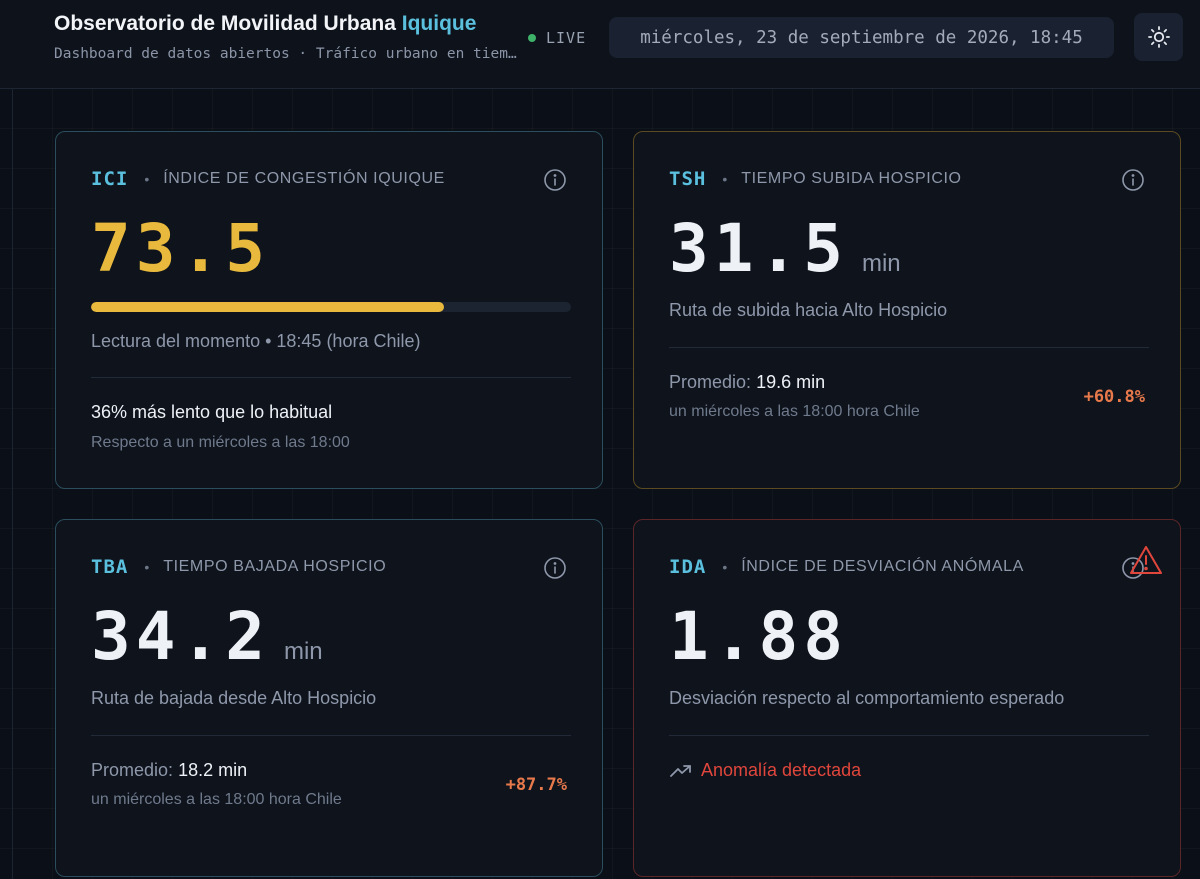 This screenshot has height=879, width=1200. I want to click on metric-value: 73.5, so click(180, 248).